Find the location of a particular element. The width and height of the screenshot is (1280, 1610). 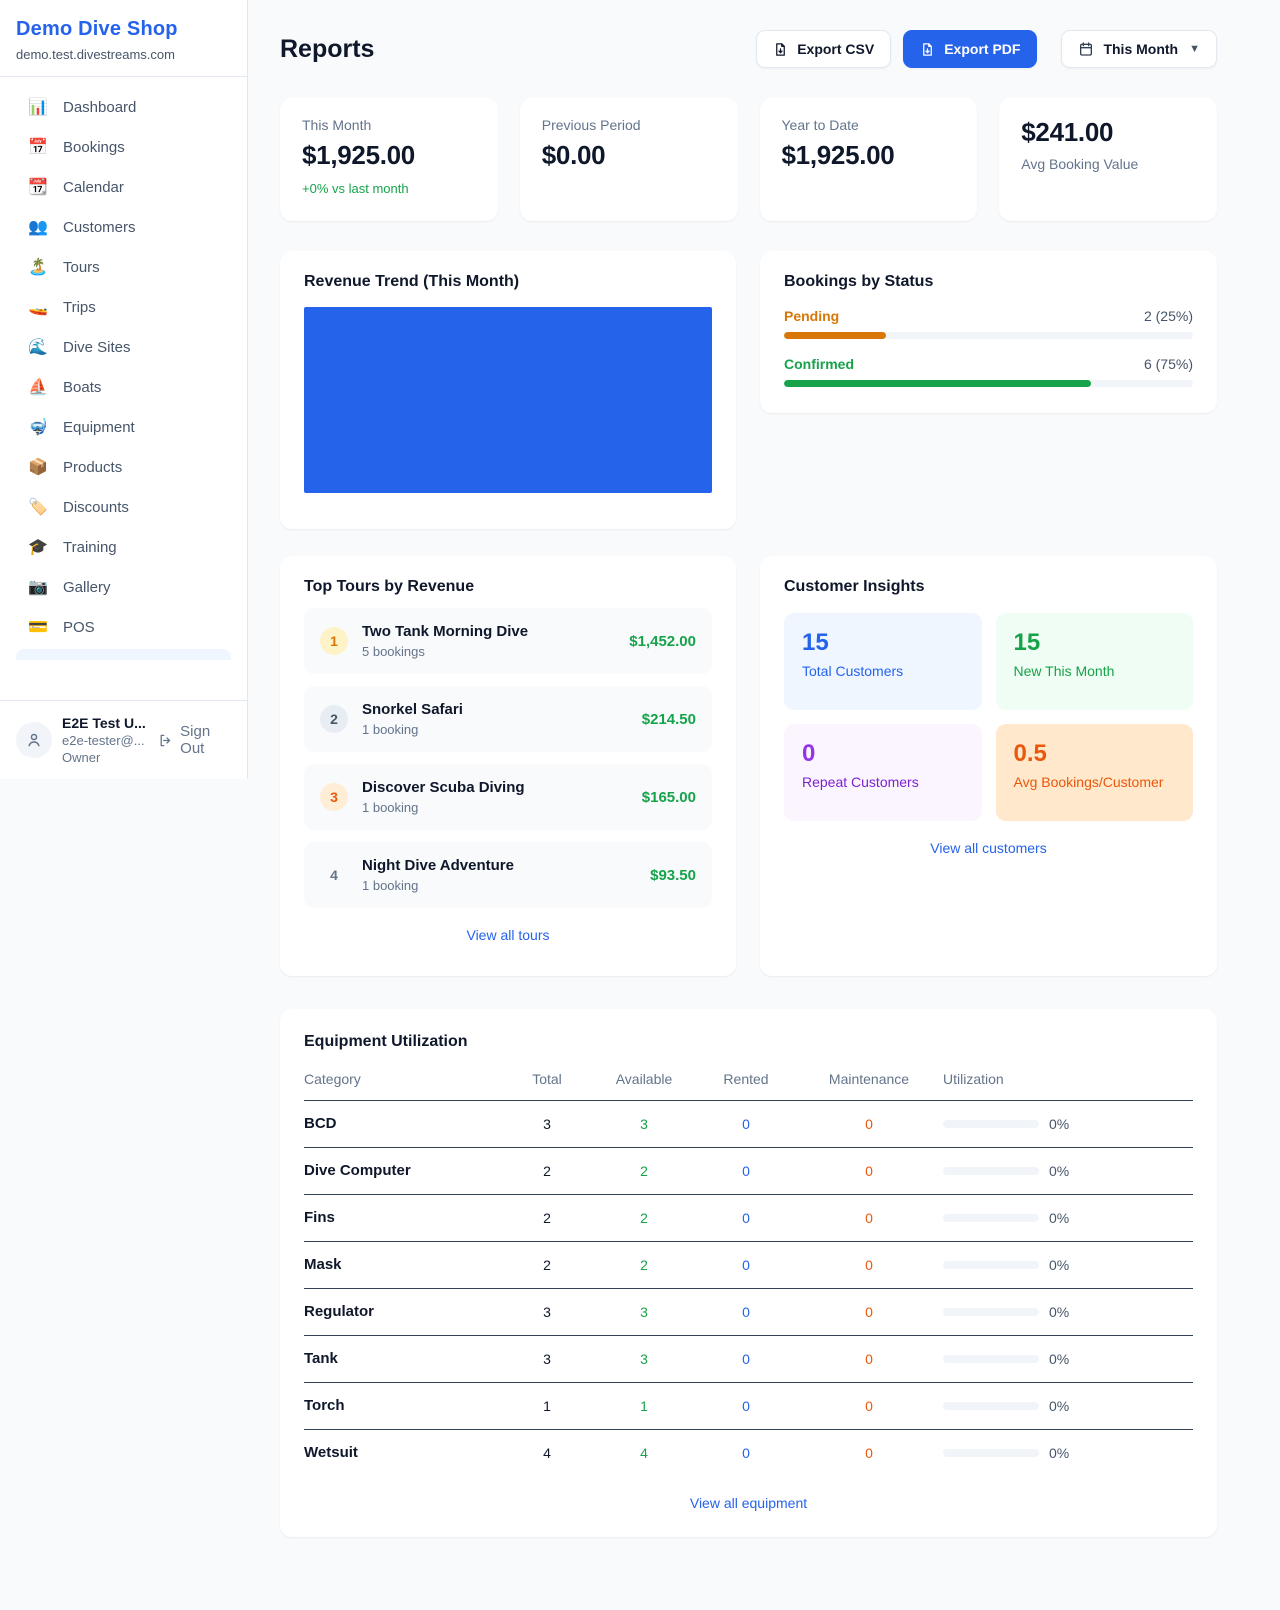

period-select: This Month ▼ is located at coordinates (1139, 49).